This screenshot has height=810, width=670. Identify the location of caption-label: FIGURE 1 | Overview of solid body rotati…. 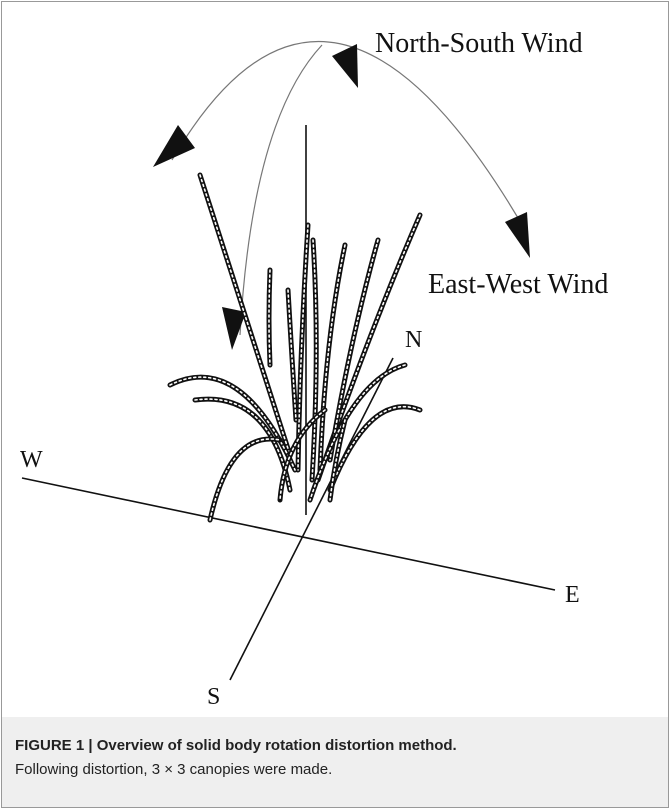
(236, 745).